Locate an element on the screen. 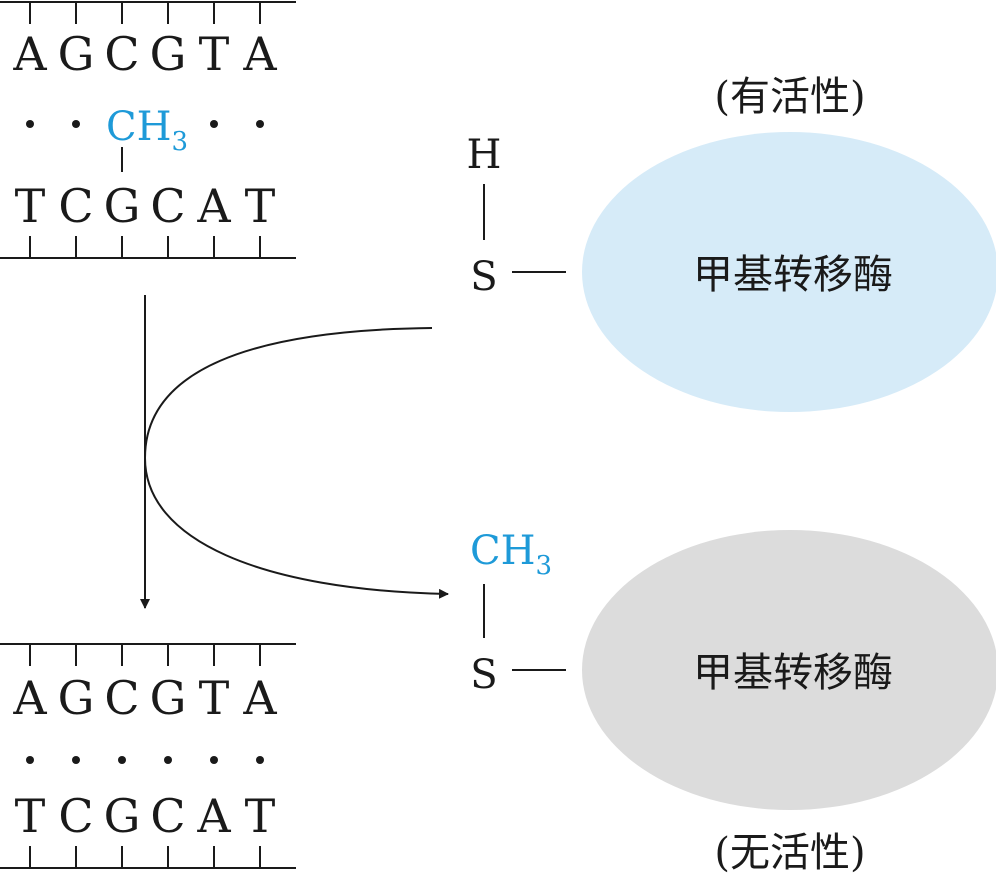 Image resolution: width=996 pixels, height=889 pixels. transferred-methyl-label: CH3 is located at coordinates (511, 554).